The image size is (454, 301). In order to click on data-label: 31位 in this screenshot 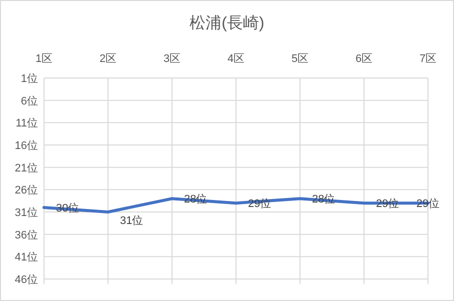, I will do `click(132, 221)`.